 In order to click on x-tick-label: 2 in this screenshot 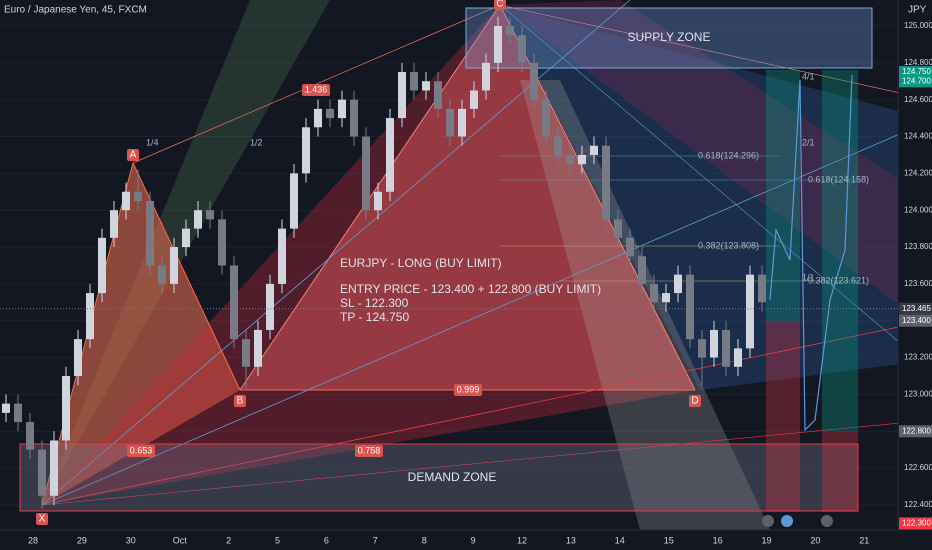, I will do `click(228, 540)`.